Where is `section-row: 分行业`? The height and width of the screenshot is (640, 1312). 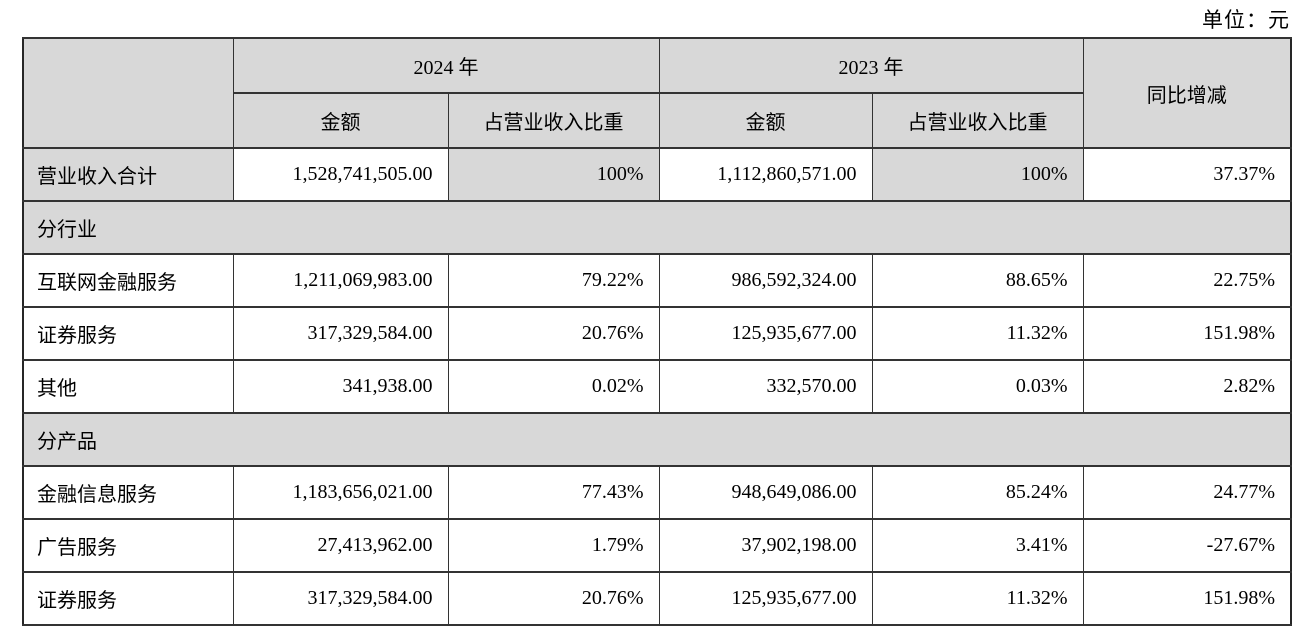
section-row: 分行业 is located at coordinates (657, 227).